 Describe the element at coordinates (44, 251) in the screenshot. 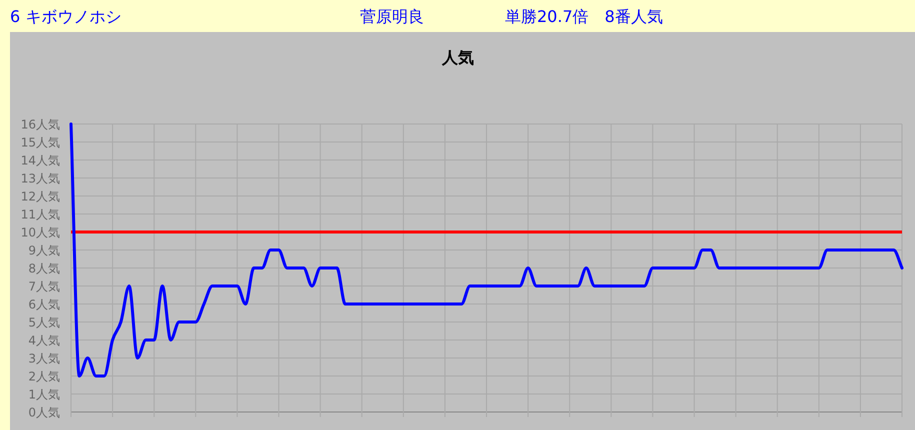

I see `y-tick-label: 9人気` at that location.